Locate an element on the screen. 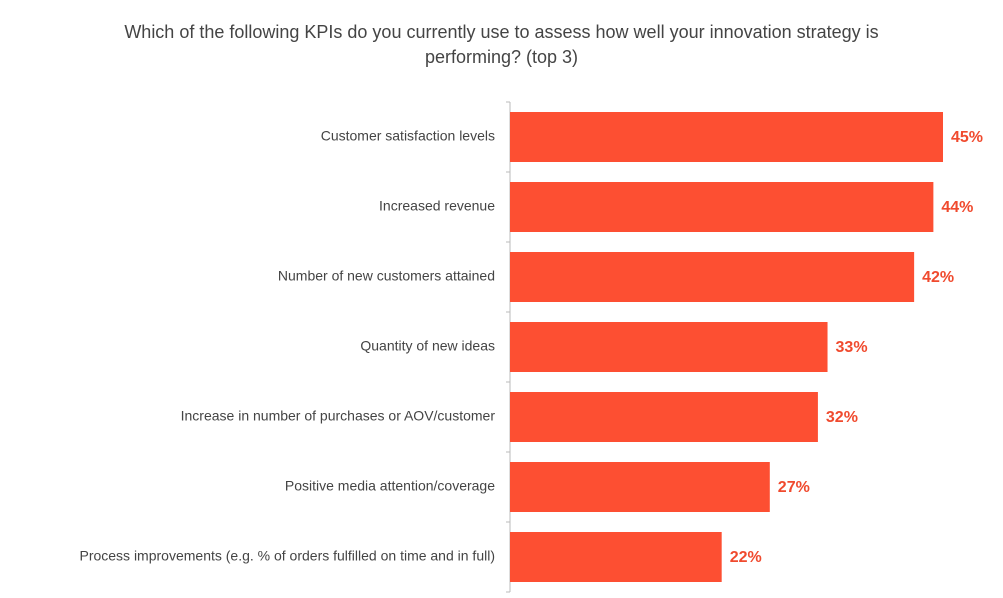  value-label: 33% is located at coordinates (852, 347).